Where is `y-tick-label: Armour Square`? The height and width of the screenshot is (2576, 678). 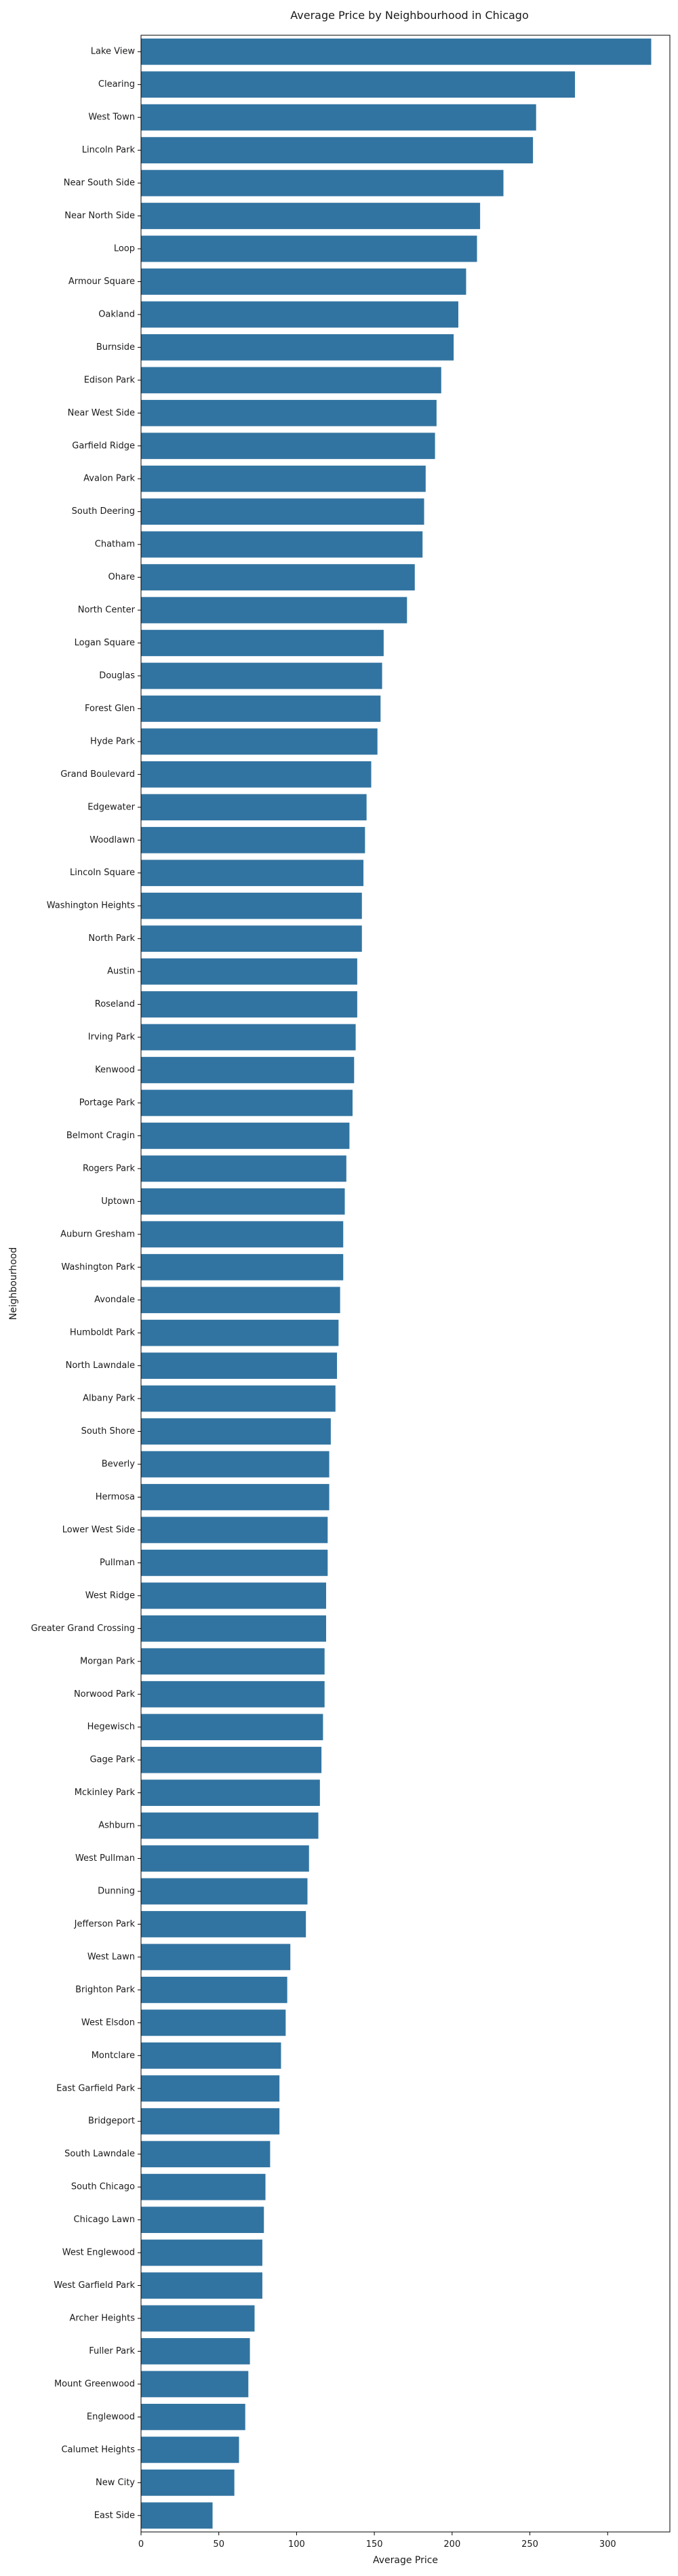 y-tick-label: Armour Square is located at coordinates (101, 282).